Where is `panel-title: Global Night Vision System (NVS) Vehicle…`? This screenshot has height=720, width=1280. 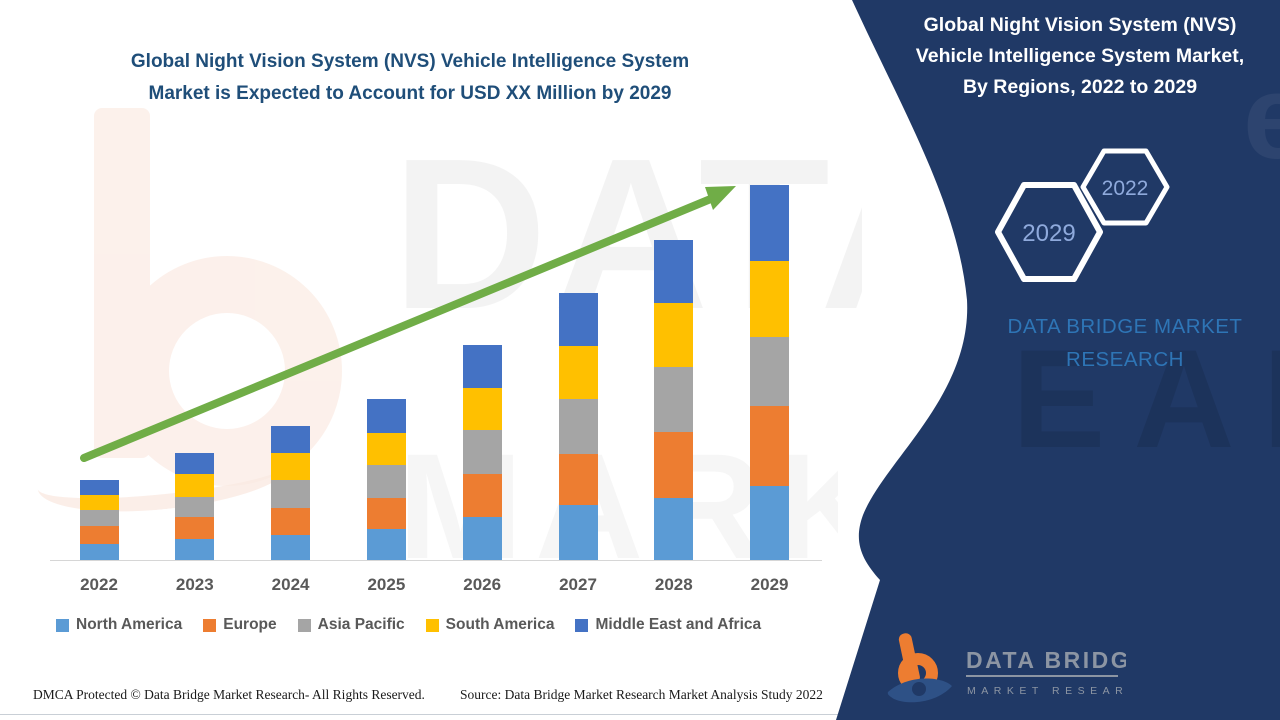 panel-title: Global Night Vision System (NVS) Vehicle… is located at coordinates (1080, 56).